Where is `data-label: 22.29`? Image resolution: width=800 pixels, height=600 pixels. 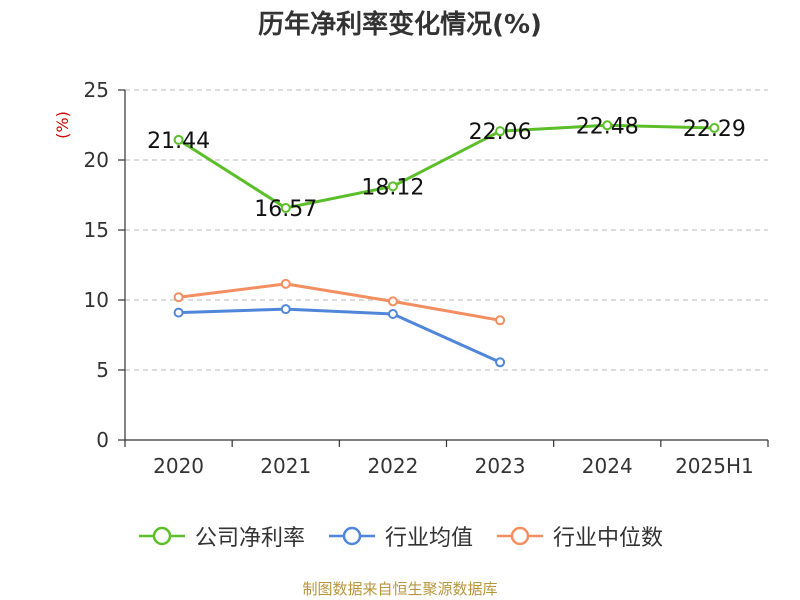
data-label: 22.29 is located at coordinates (714, 129).